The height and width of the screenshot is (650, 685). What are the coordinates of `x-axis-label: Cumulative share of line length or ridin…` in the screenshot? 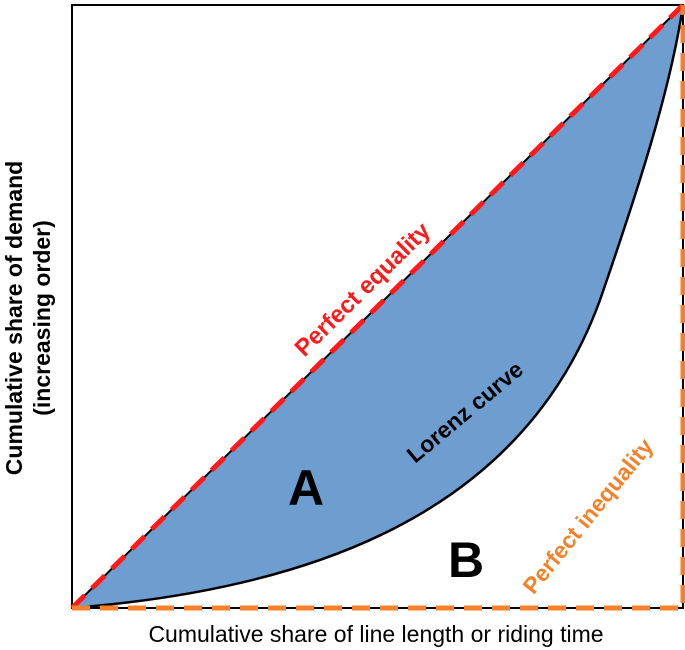 It's located at (375, 634).